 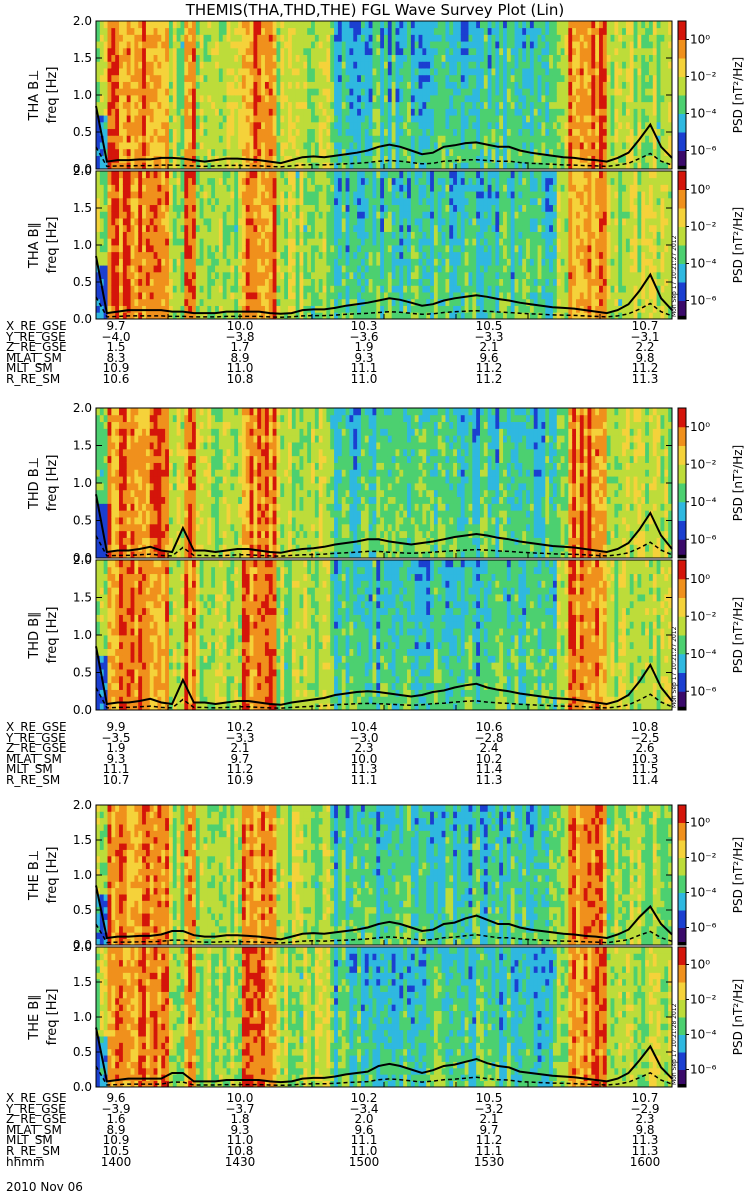 What do you see at coordinates (364, 738) in the screenshot?
I see `ephemeris-value: −3.0` at bounding box center [364, 738].